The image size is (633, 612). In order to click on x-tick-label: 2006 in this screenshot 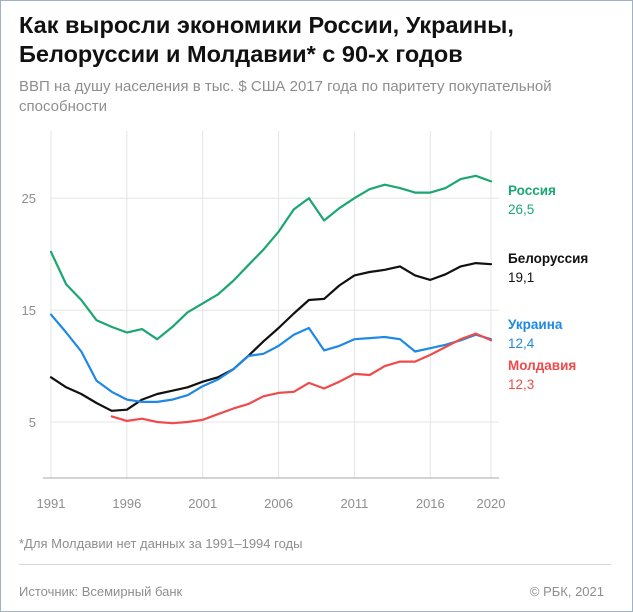, I will do `click(278, 503)`.